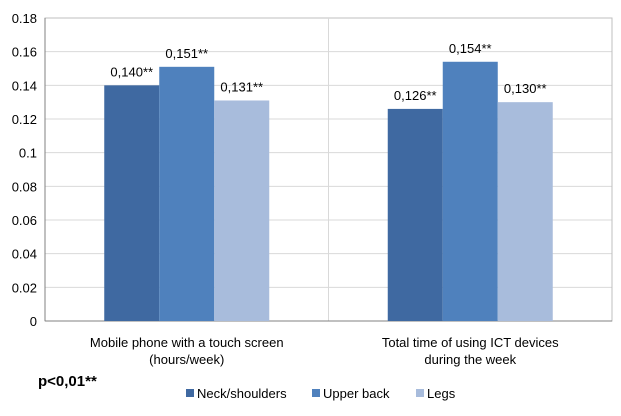  I want to click on x-tick-label: (hours/week), so click(186, 359).